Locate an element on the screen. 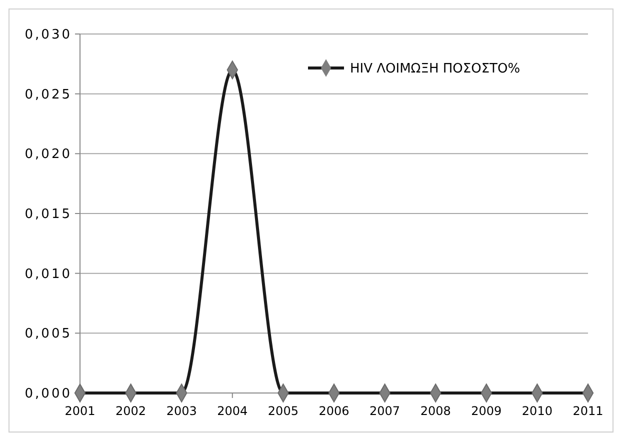 The image size is (617, 433). y-tick-label: 0,020 is located at coordinates (48, 154).